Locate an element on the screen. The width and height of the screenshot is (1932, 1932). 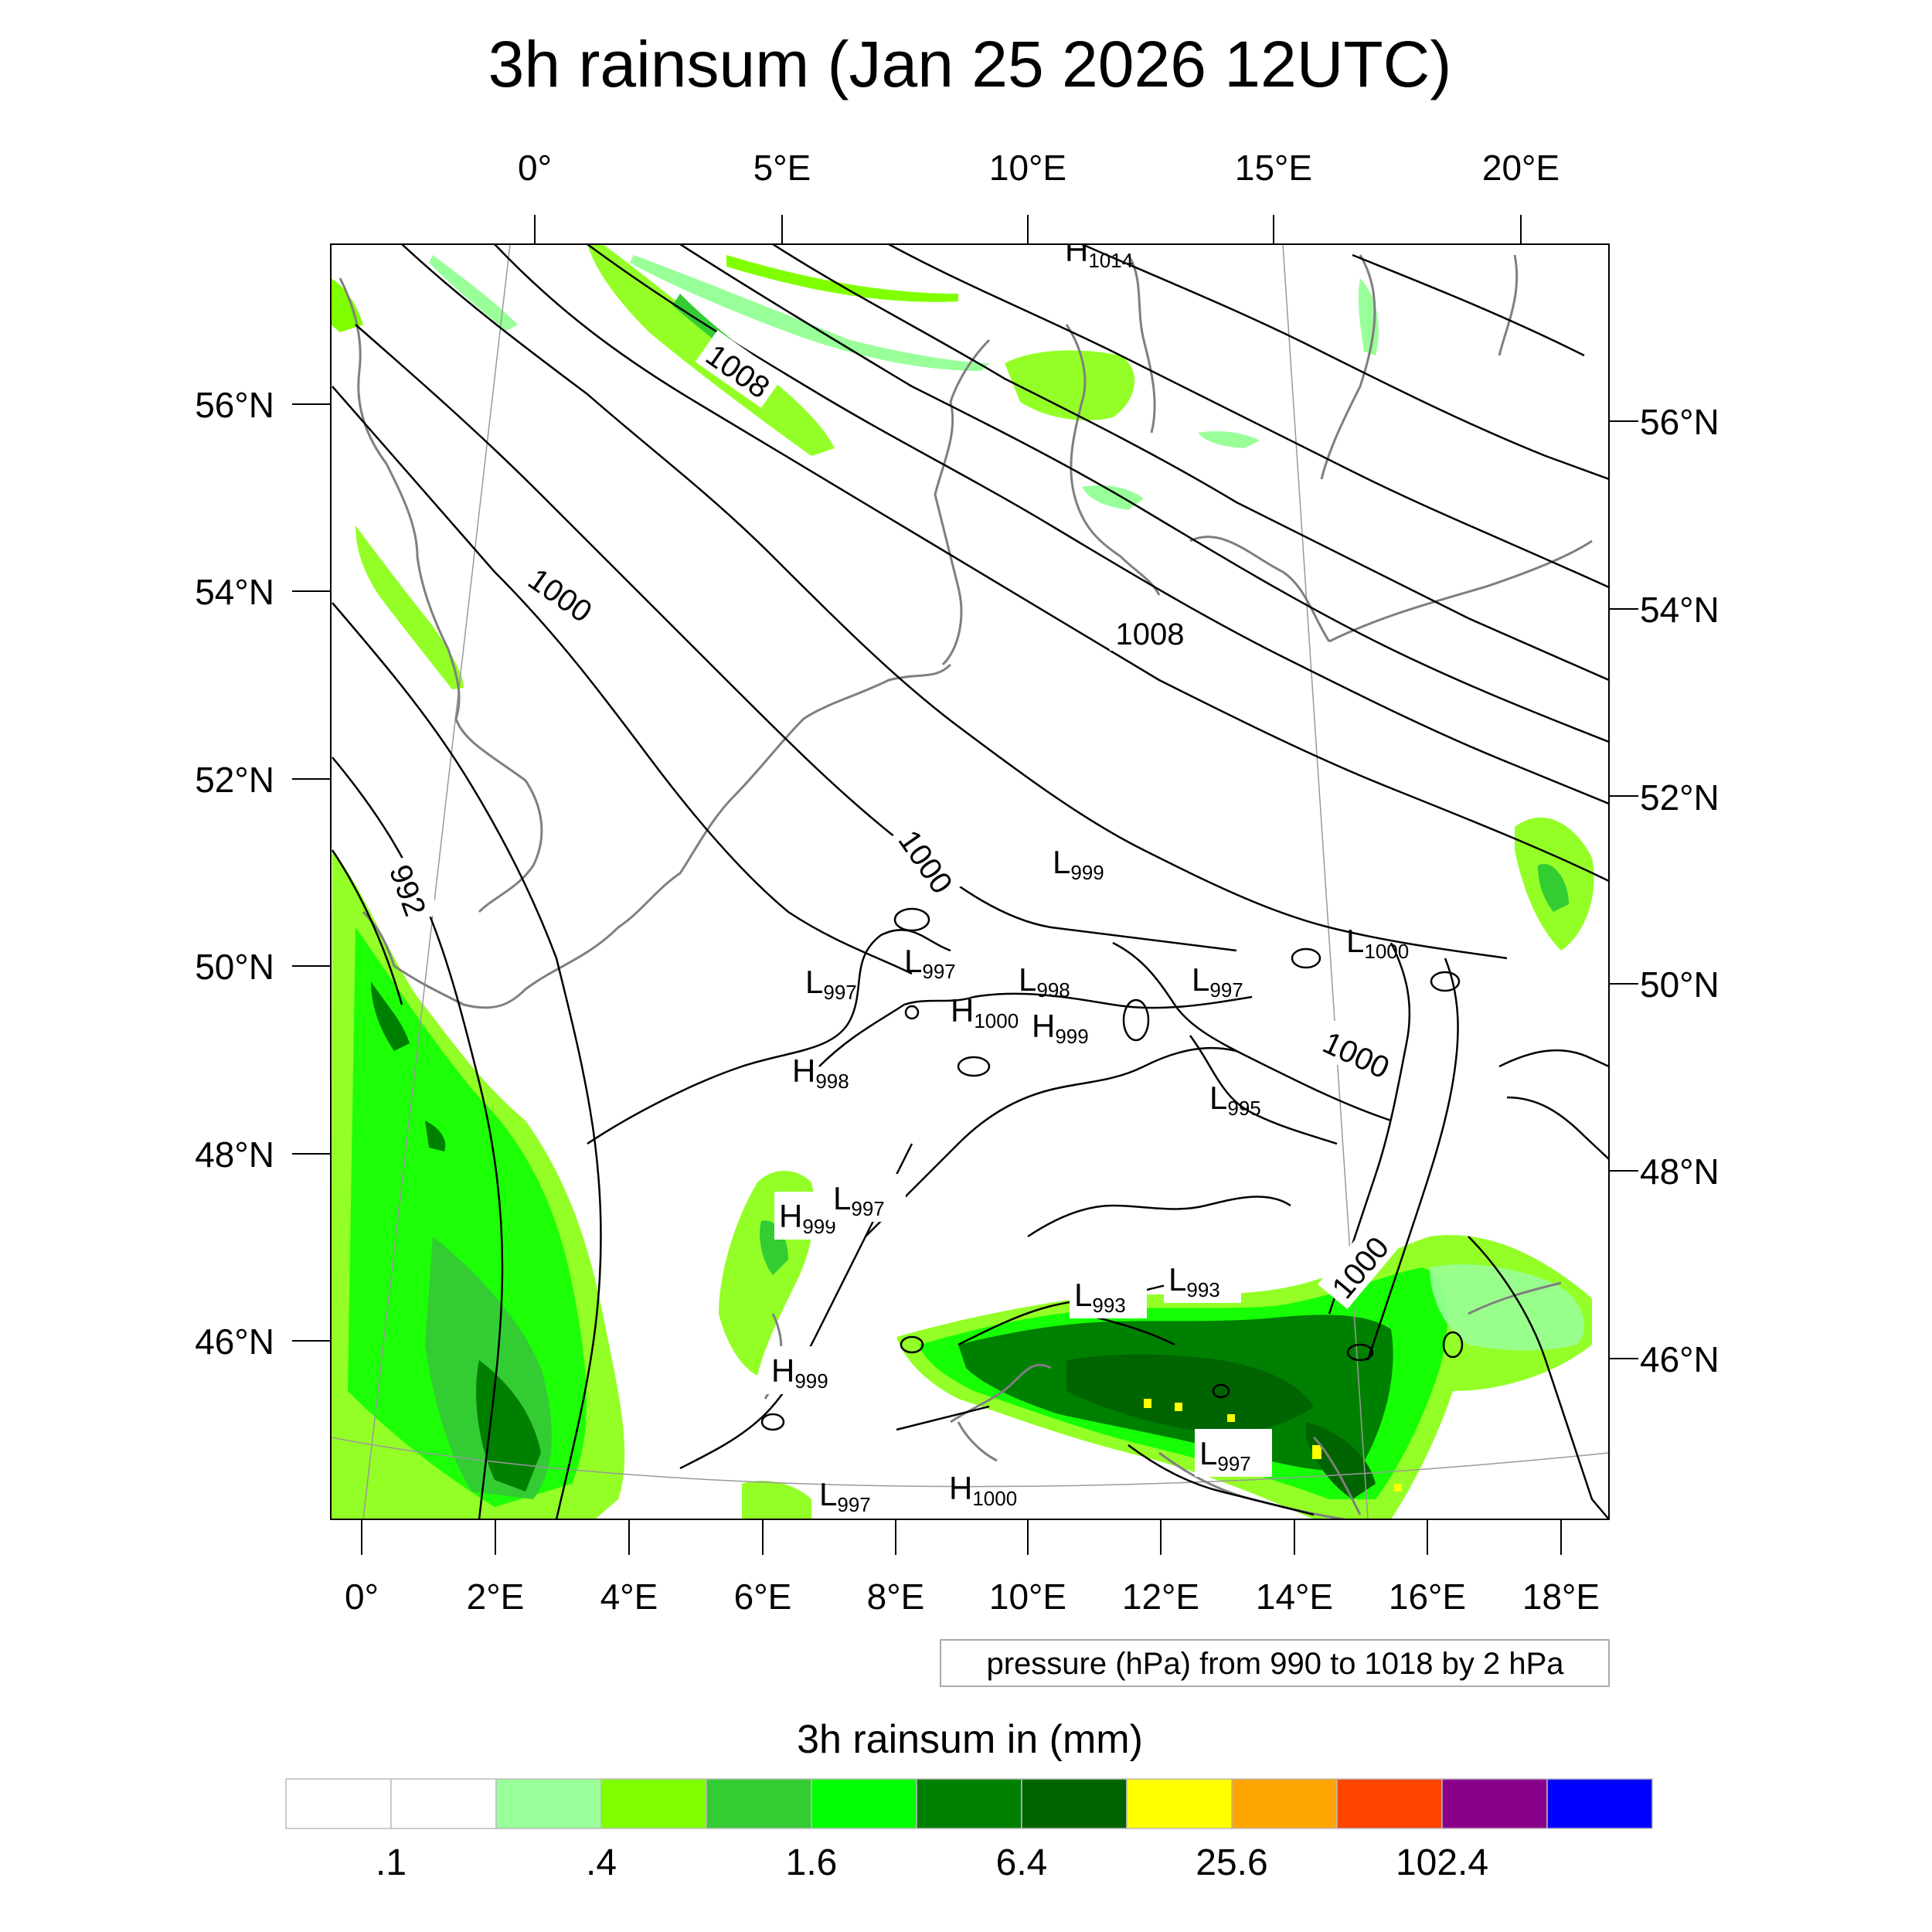
colorbar-title: 3h rainsum in (mm) is located at coordinates (970, 1740).